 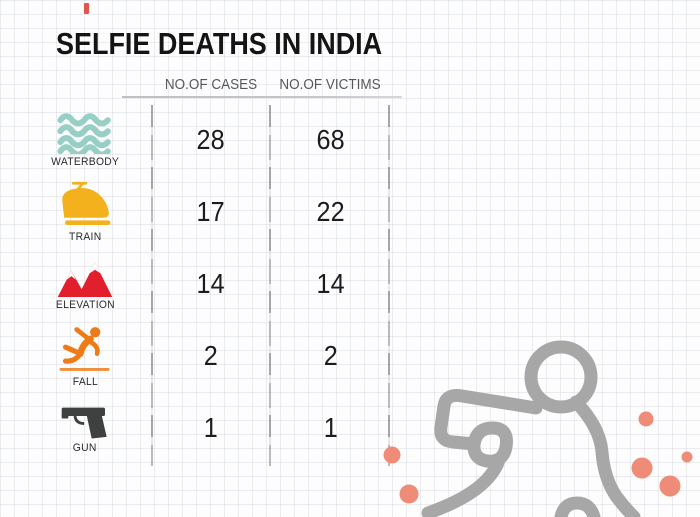 What do you see at coordinates (85, 133) in the screenshot?
I see `waterbody-icon` at bounding box center [85, 133].